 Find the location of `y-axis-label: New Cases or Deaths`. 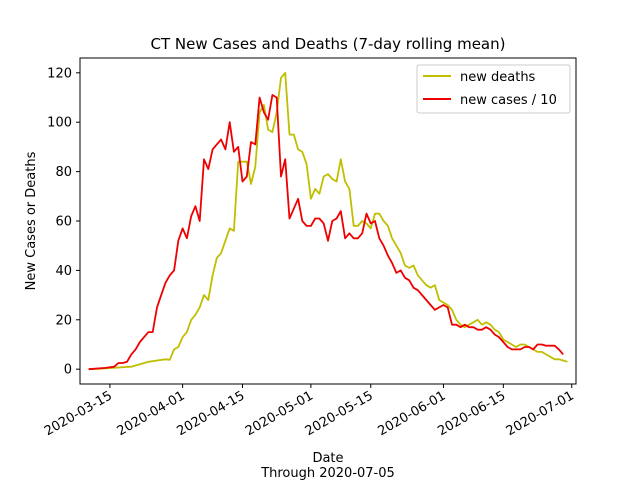

y-axis-label: New Cases or Deaths is located at coordinates (31, 220).